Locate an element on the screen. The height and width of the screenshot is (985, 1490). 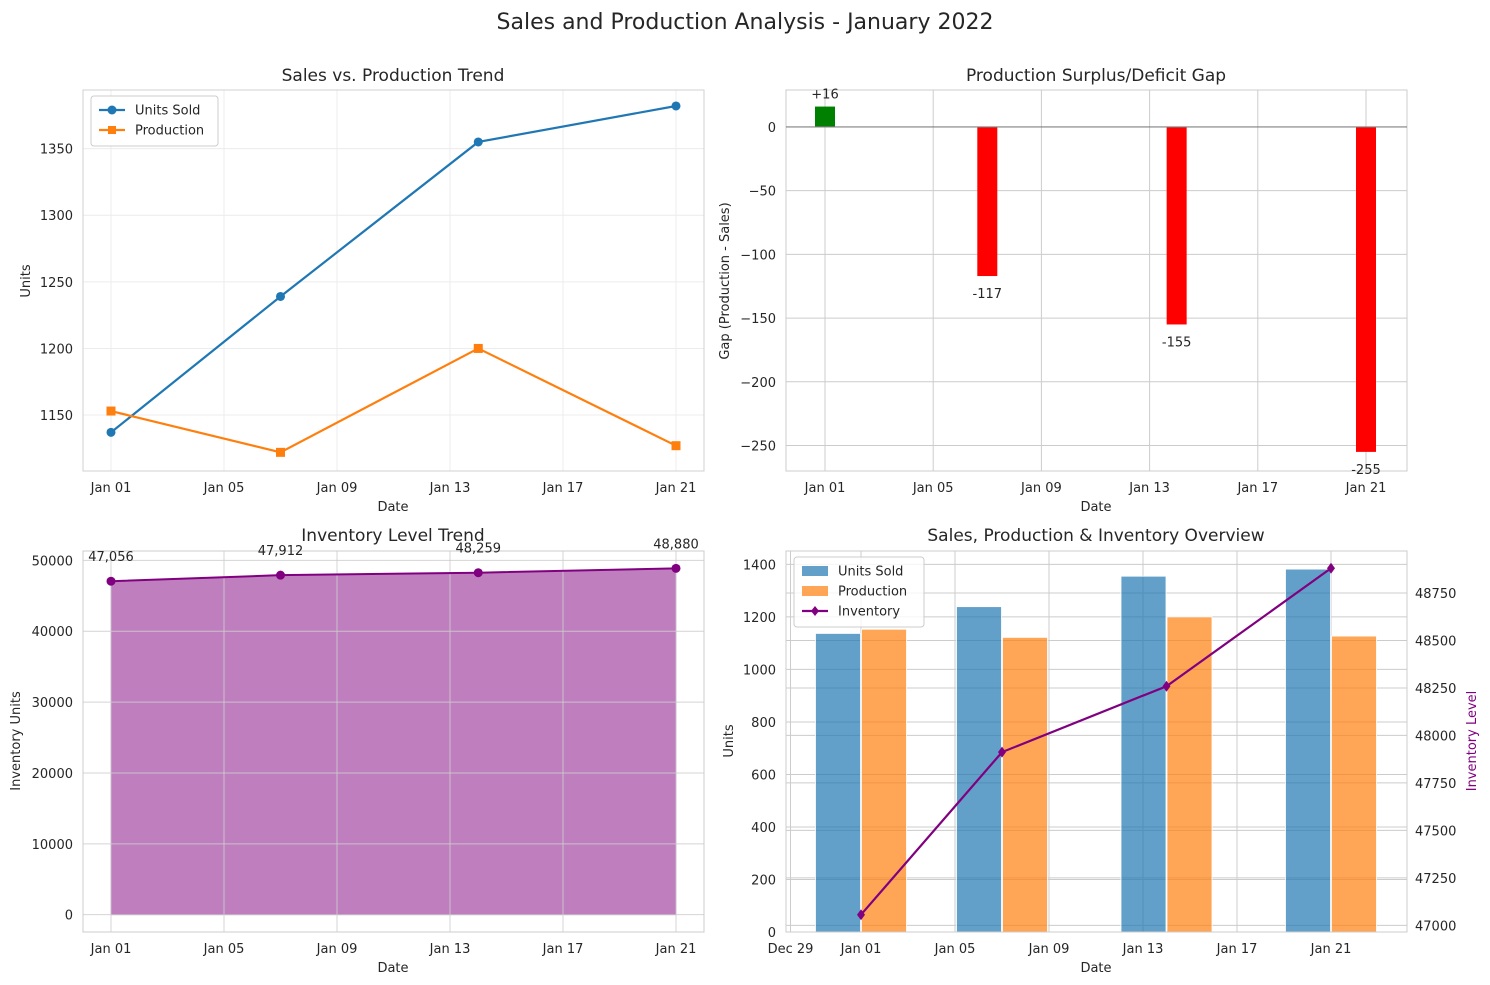
trend-title: Sales vs. Production Trend is located at coordinates (393, 76).